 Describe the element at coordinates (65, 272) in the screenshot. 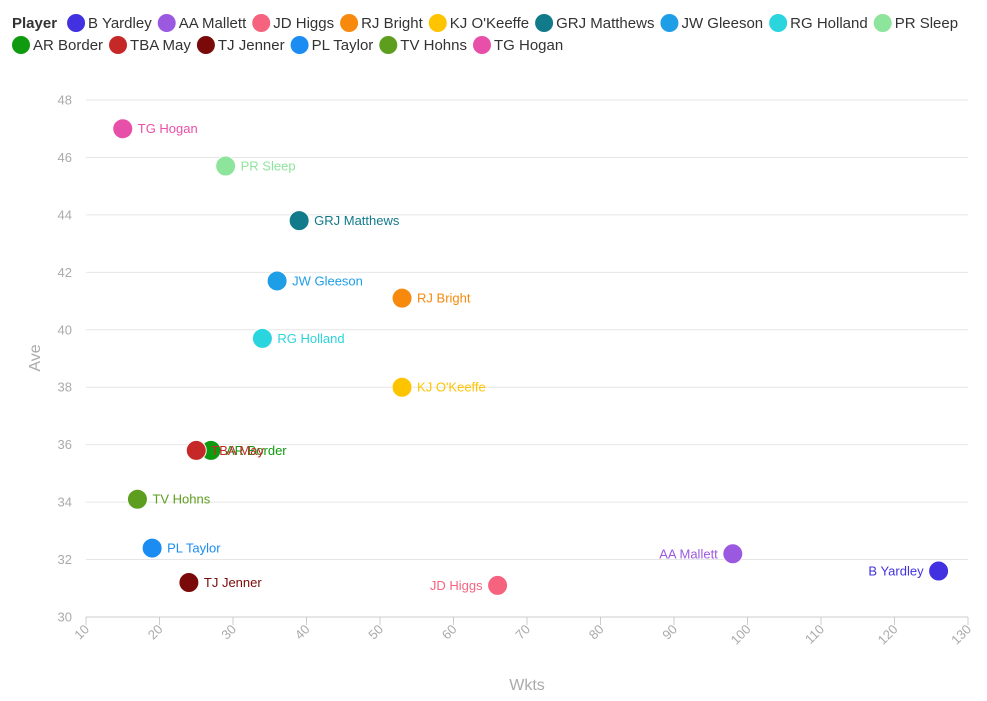

I see `y-tick-label: 42` at that location.